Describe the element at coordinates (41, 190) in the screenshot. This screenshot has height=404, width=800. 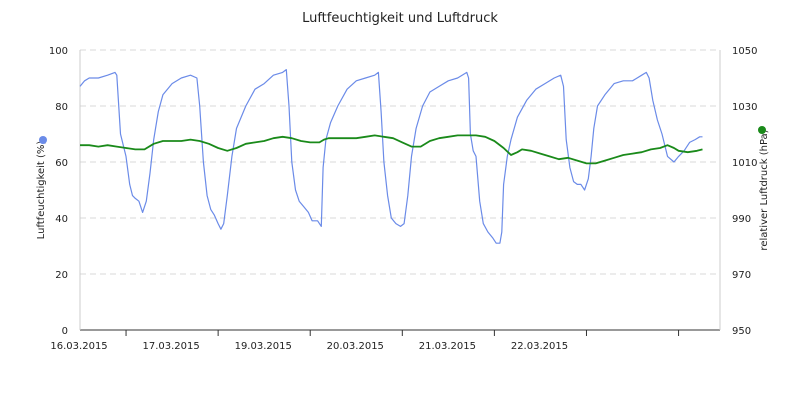
I see `y-left-axis-label: Luftfeuchtigkeit (%)` at that location.